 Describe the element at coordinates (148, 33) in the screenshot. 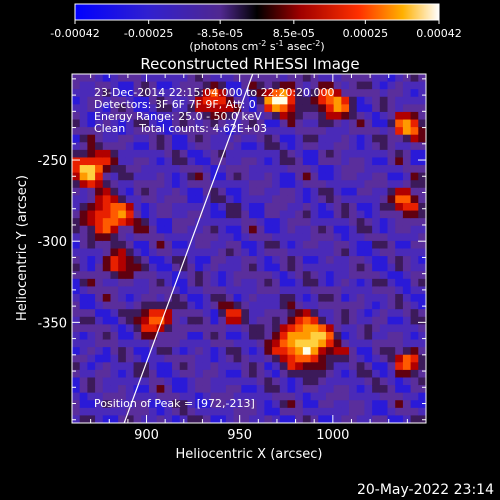

I see `colorbar-tick-label: -0.00025` at that location.